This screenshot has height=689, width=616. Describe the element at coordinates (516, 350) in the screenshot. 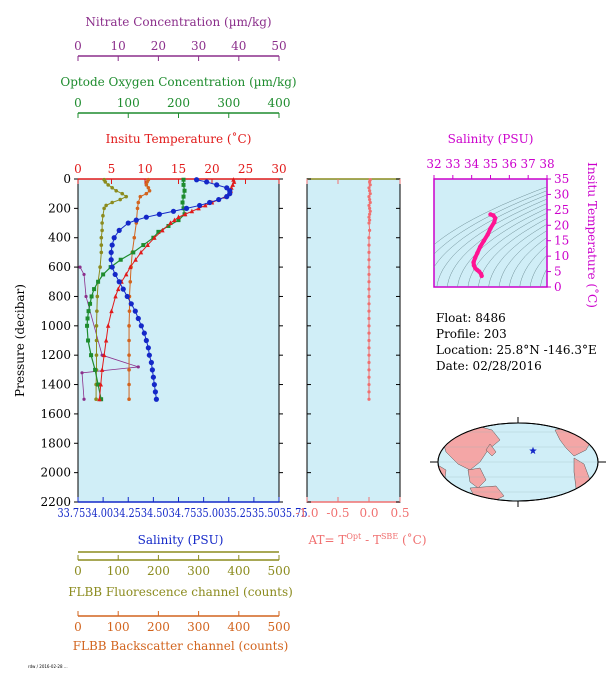

I see `location-text: Location: 25.8°N -146.3°E` at that location.